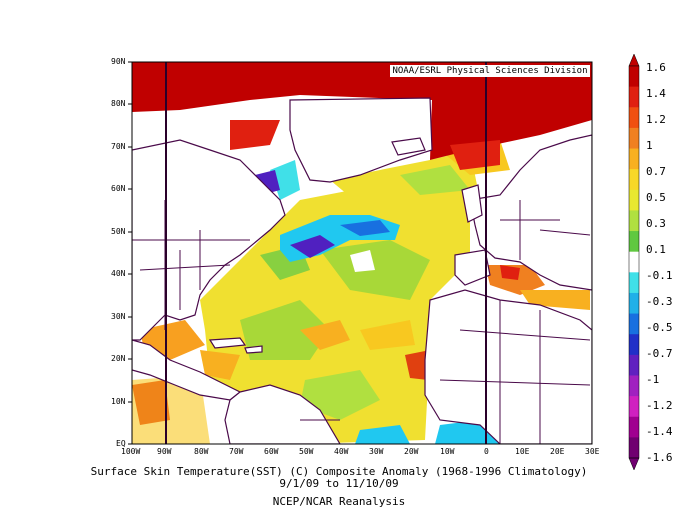 The width and height of the screenshot is (678, 524). Describe the element at coordinates (656, 249) in the screenshot. I see `colorbar-label: 0.1` at that location.